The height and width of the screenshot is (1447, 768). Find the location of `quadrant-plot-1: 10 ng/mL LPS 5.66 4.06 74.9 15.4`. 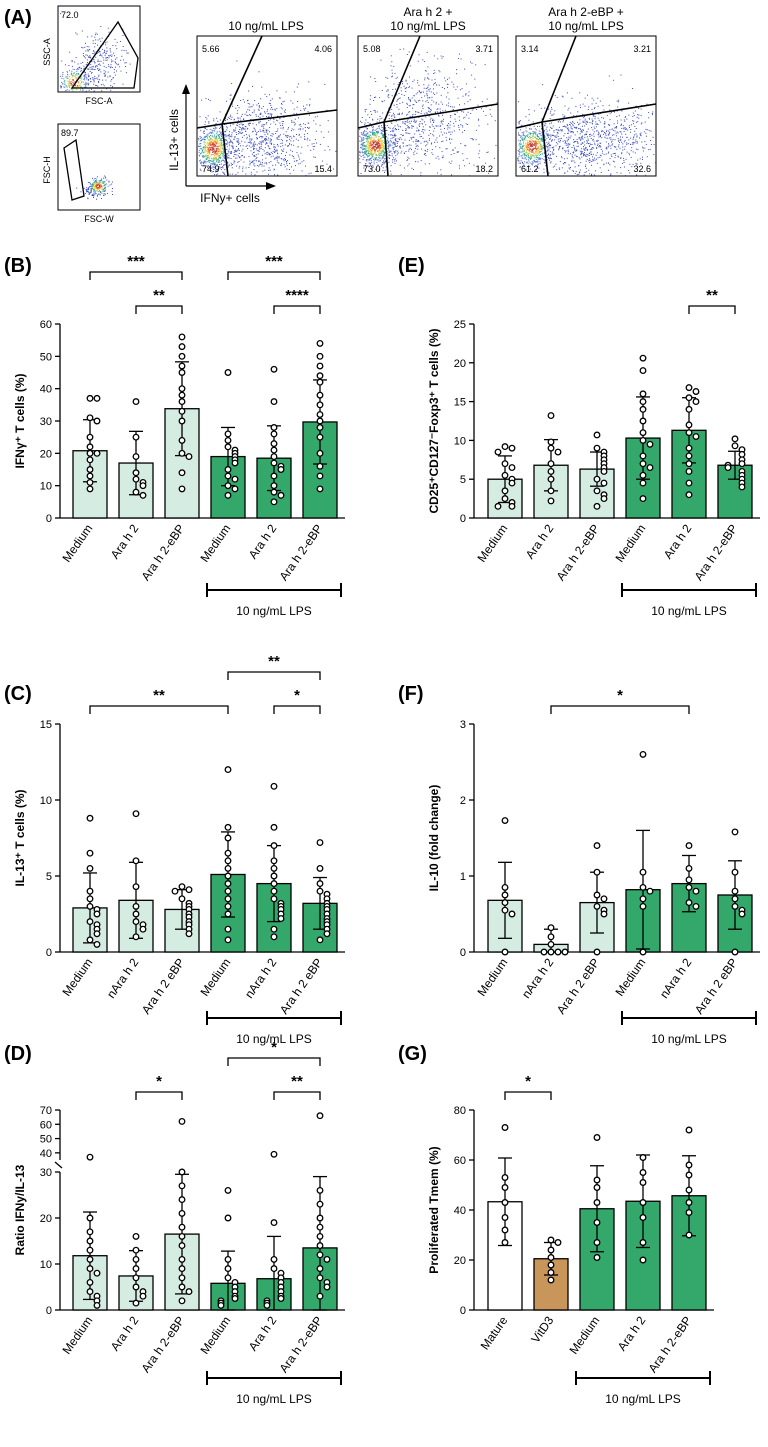

quadrant-plot-1: 10 ng/mL LPS 5.66 4.06 74.9 15.4 is located at coordinates (267, 98).